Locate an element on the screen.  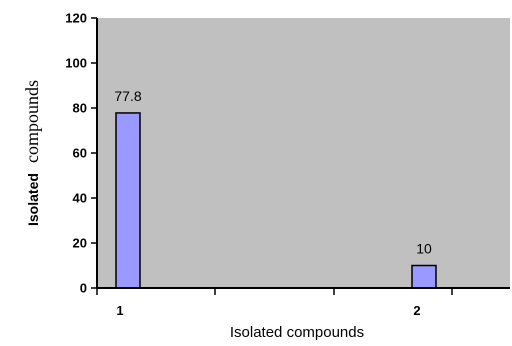
data-label: 77.8 is located at coordinates (127, 96).